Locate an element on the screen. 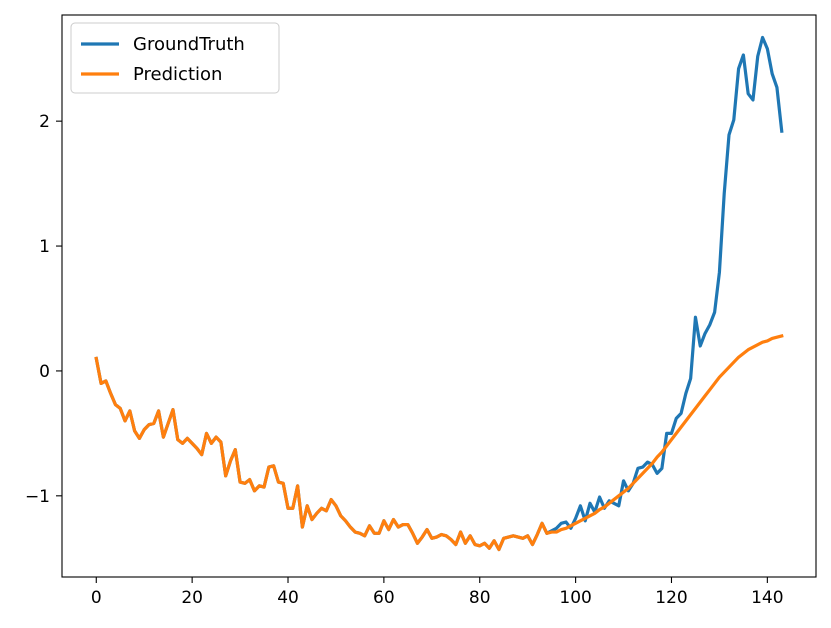  y-tick-label: 0 is located at coordinates (44, 372).